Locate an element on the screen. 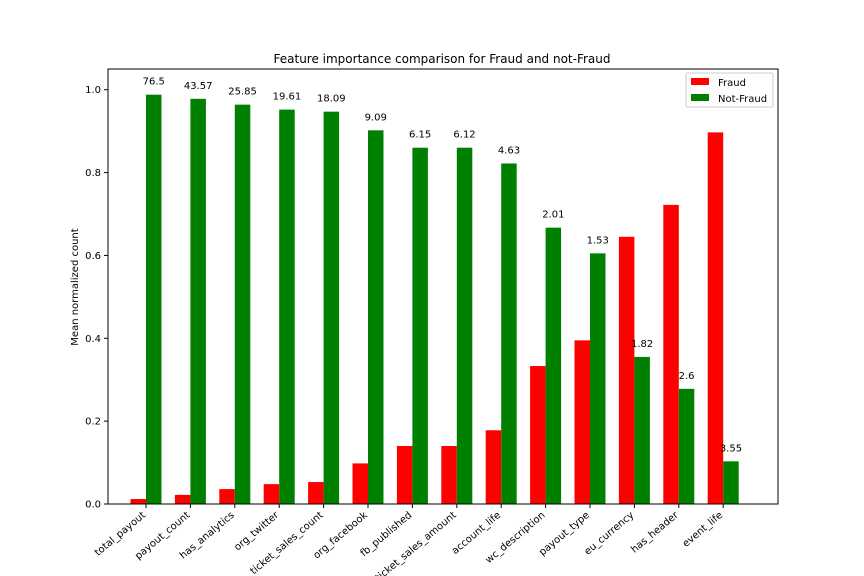  bar-fraud-org-twitter is located at coordinates (271, 494).